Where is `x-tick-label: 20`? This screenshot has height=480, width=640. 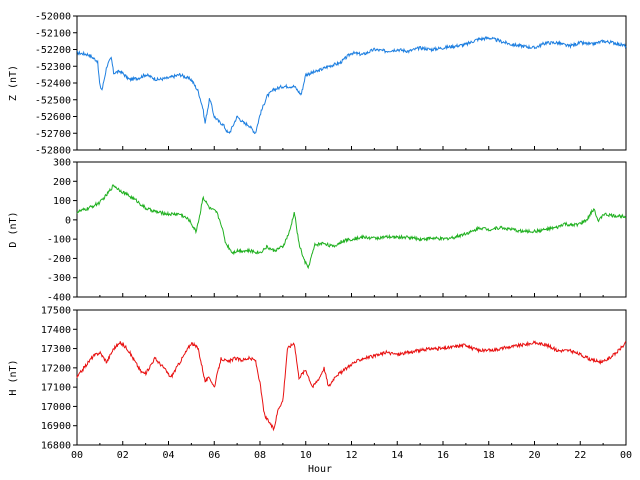 x-tick-label: 20 is located at coordinates (534, 455).